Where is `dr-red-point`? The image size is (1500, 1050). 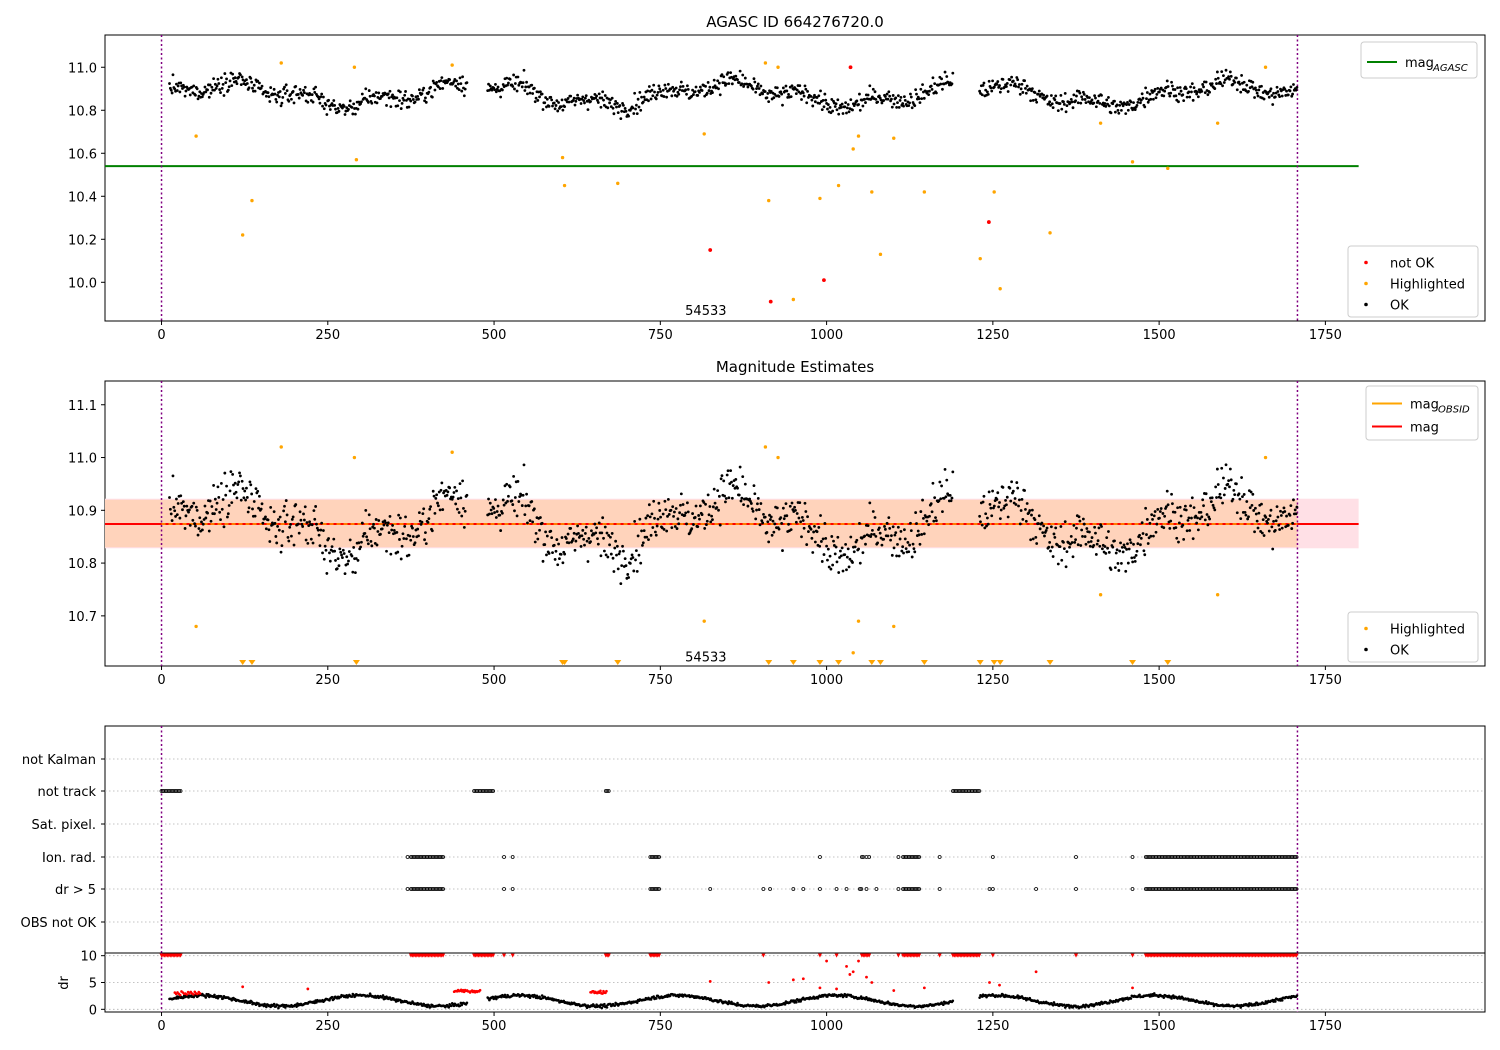 dr-red-point is located at coordinates (866, 977).